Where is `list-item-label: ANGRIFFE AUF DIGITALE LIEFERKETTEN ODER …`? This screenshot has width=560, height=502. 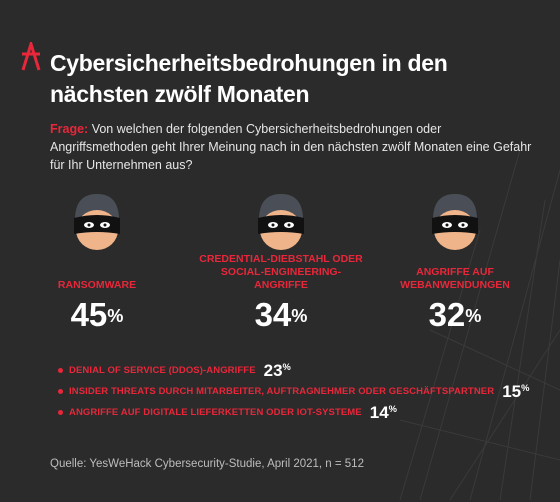 list-item-label: ANGRIFFE AUF DIGITALE LIEFERKETTEN ODER … is located at coordinates (215, 412).